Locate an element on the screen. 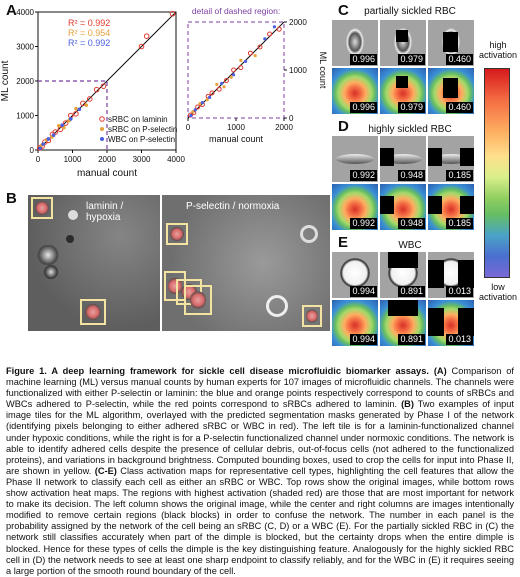 The height and width of the screenshot is (577, 520). heatmap-tile: 0.992 is located at coordinates (355, 207).